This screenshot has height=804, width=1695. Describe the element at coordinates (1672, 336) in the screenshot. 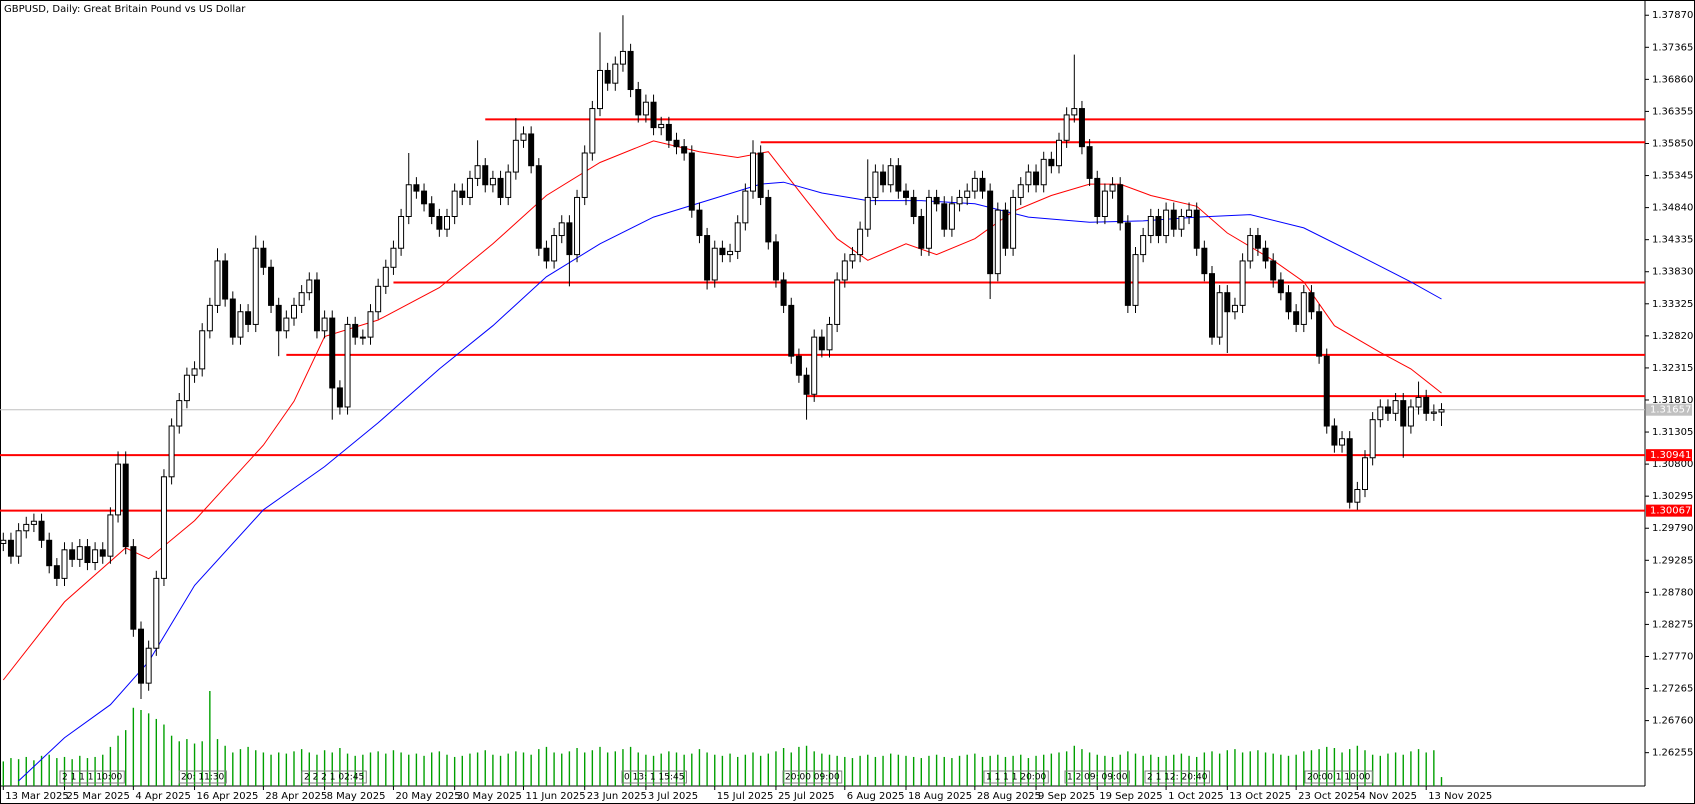

I see `y-tick-label: 1.32820` at that location.